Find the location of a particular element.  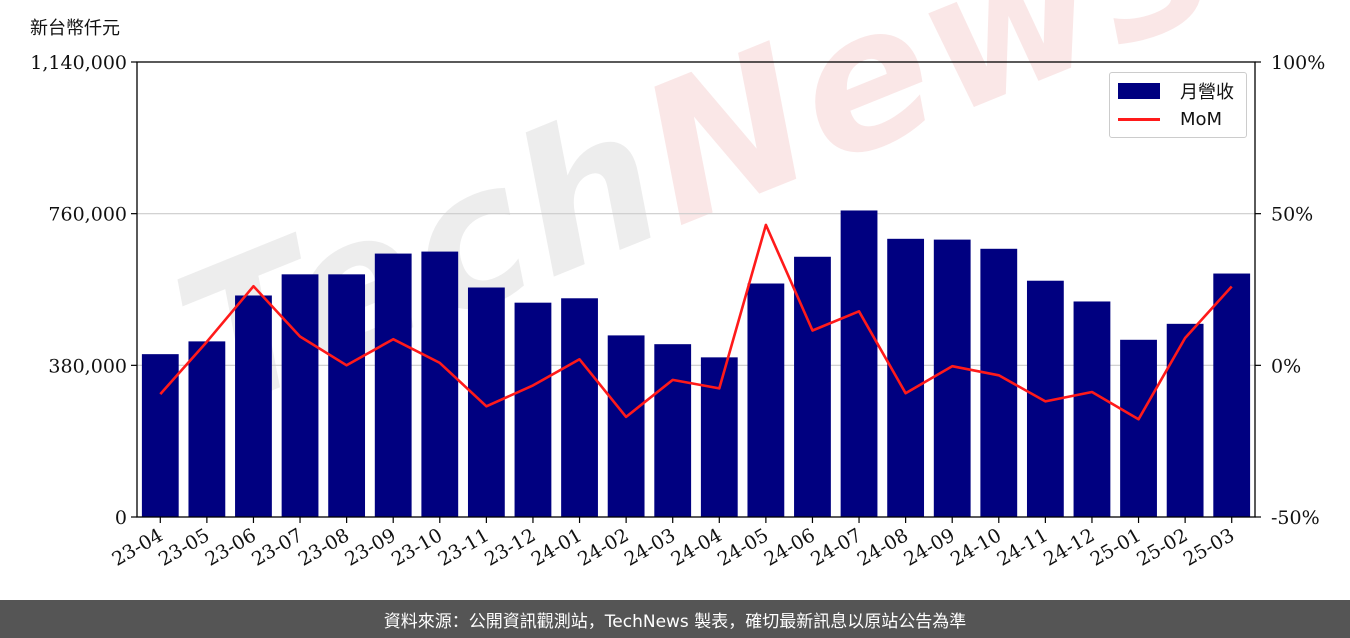

left-tick-label-3: 1,140,000 is located at coordinates (78, 63).